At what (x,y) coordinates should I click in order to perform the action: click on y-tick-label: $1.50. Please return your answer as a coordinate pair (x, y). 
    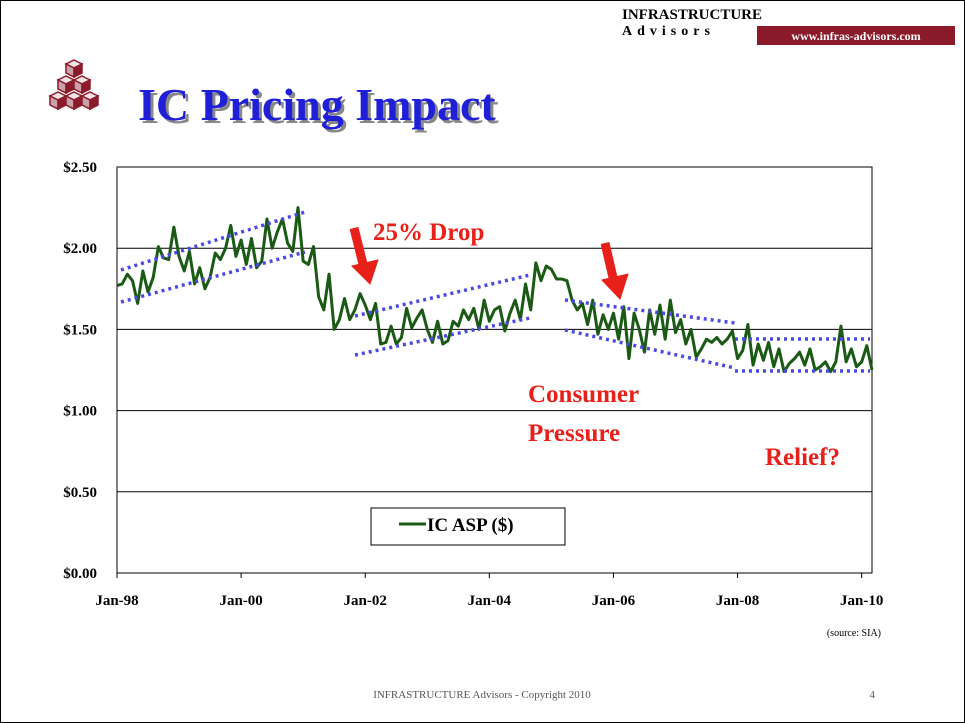
    Looking at the image, I should click on (80, 330).